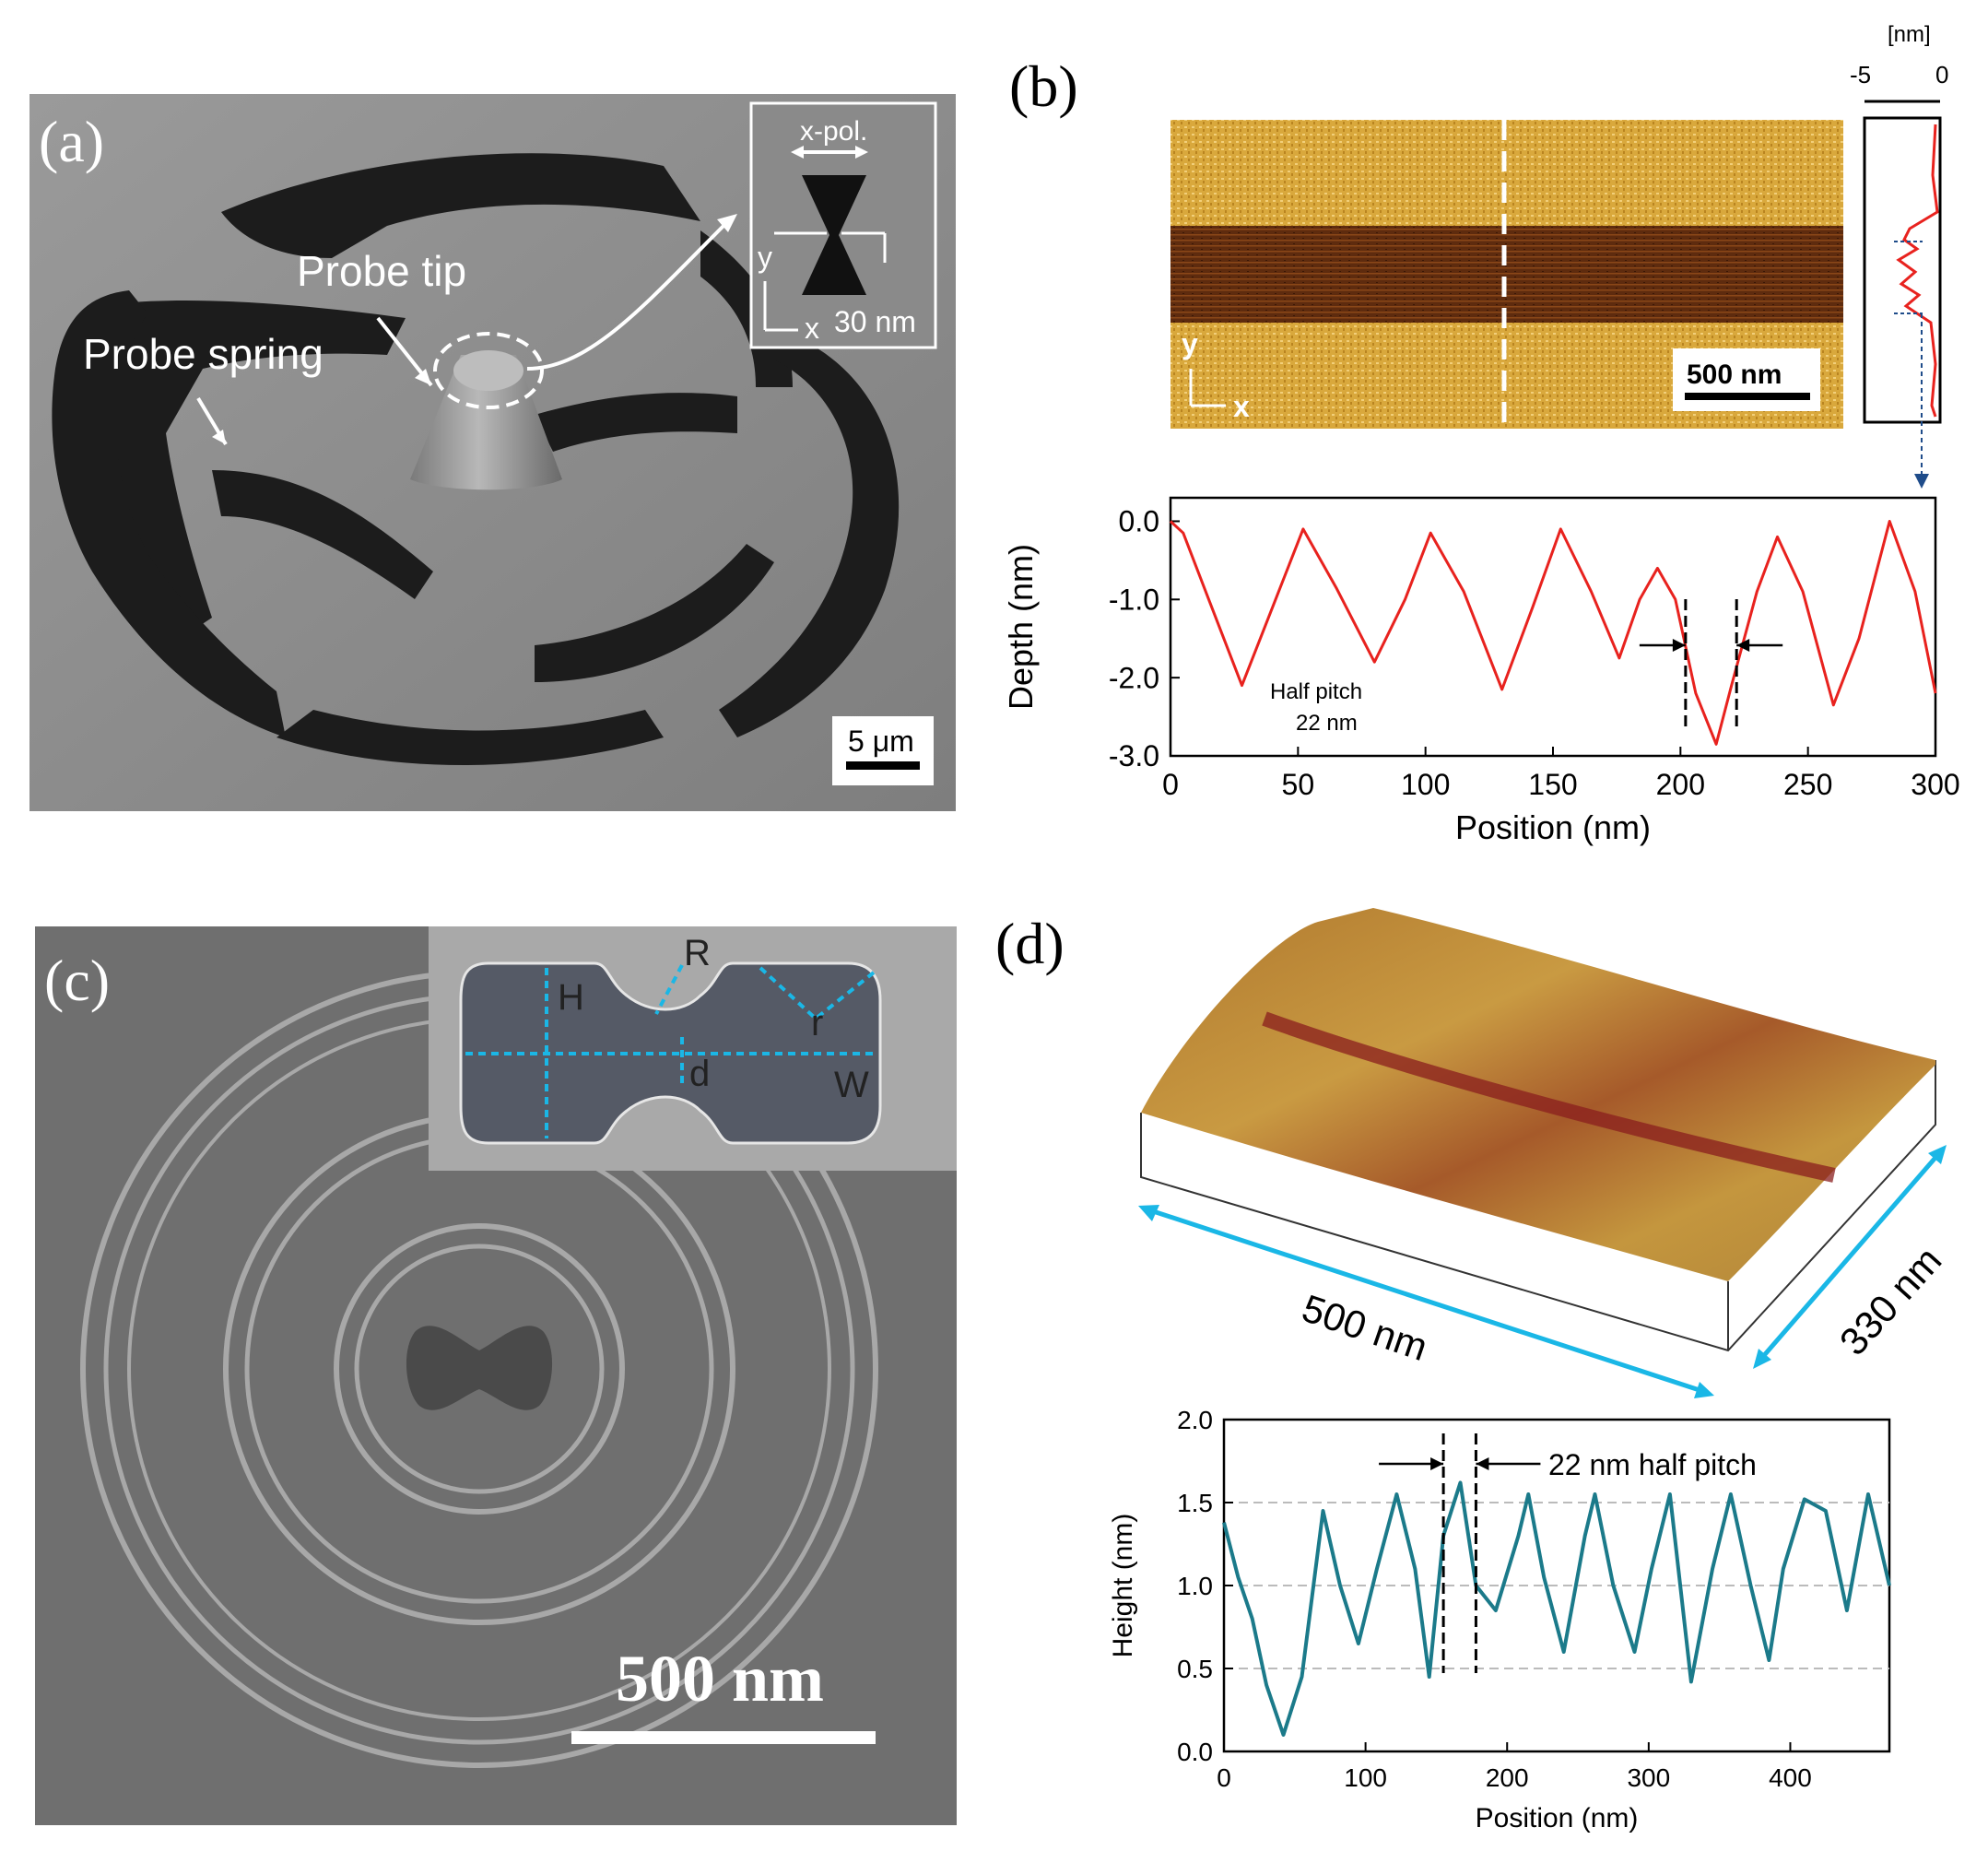 Image resolution: width=1988 pixels, height=1851 pixels. Describe the element at coordinates (1134, 755) in the screenshot. I see `y-tick-label: -3.0` at that location.